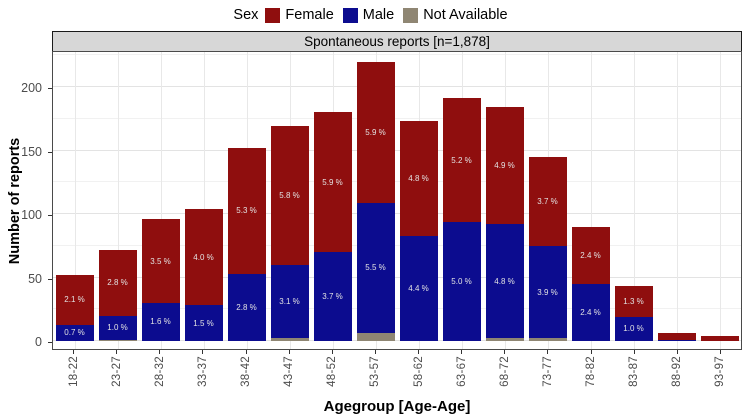  I want to click on x-label-cell: 48-52, so click(332, 377).